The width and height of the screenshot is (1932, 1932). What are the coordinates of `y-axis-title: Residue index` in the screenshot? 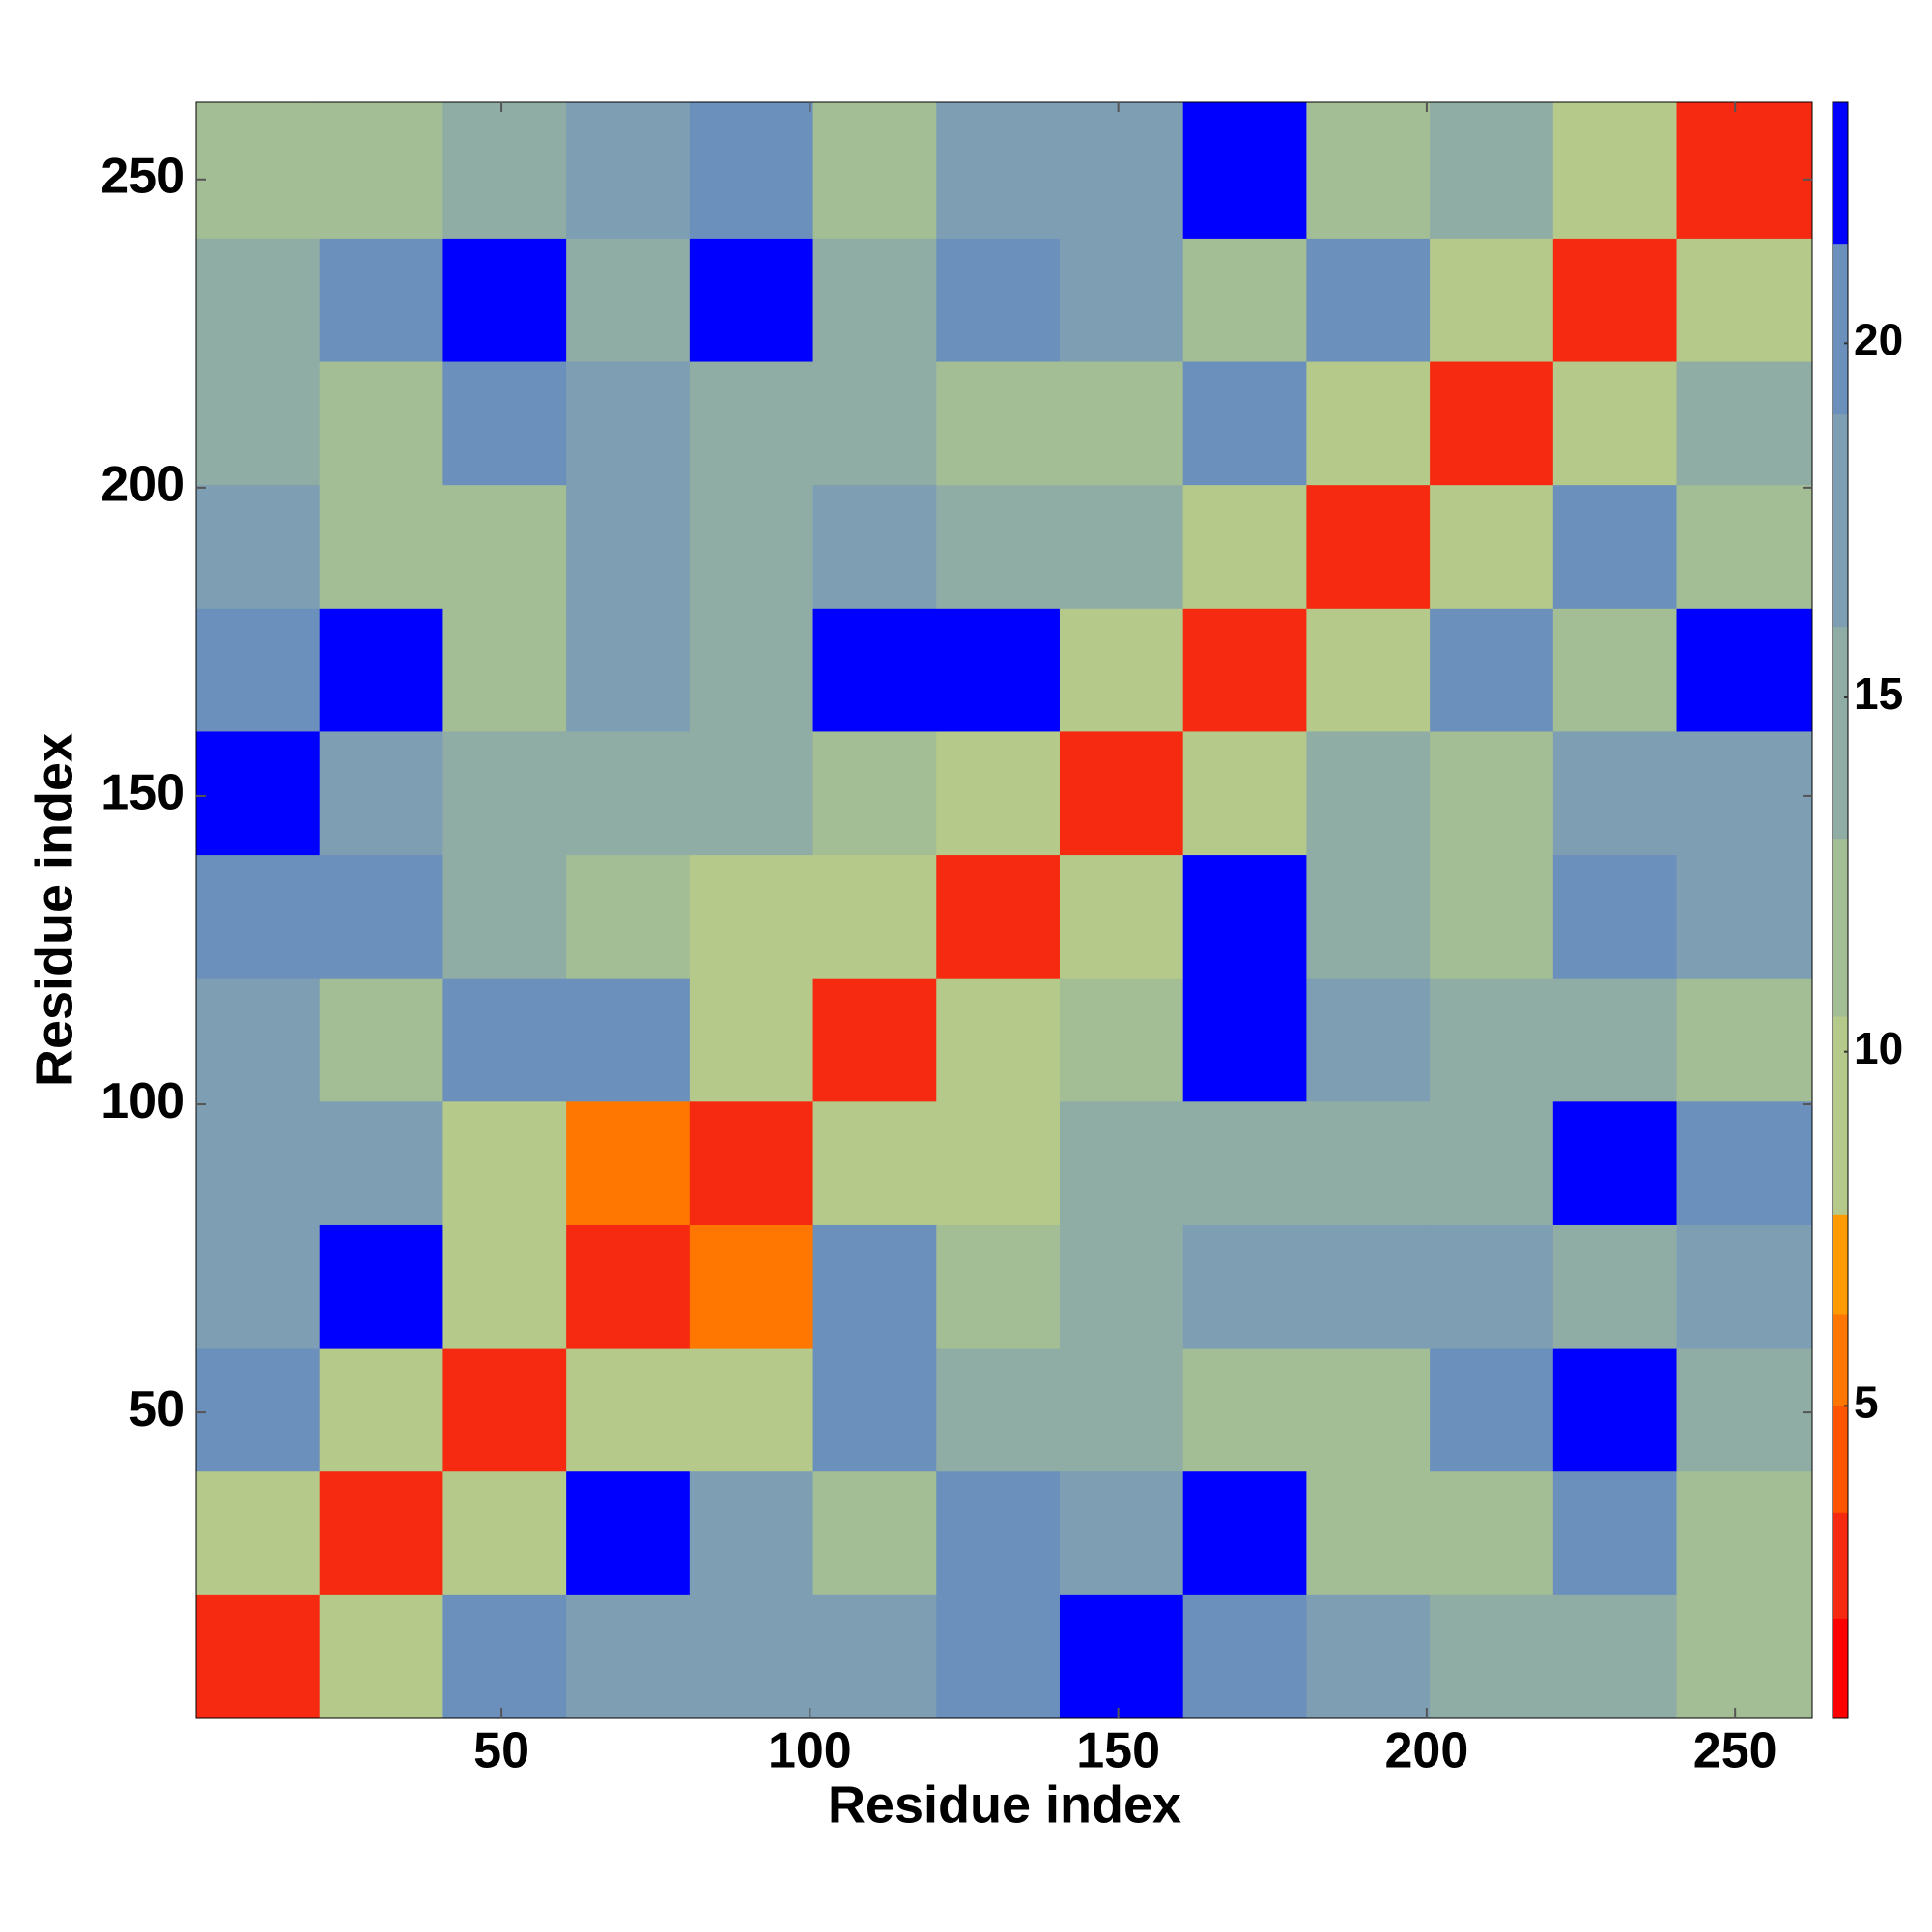 It's located at (54, 910).